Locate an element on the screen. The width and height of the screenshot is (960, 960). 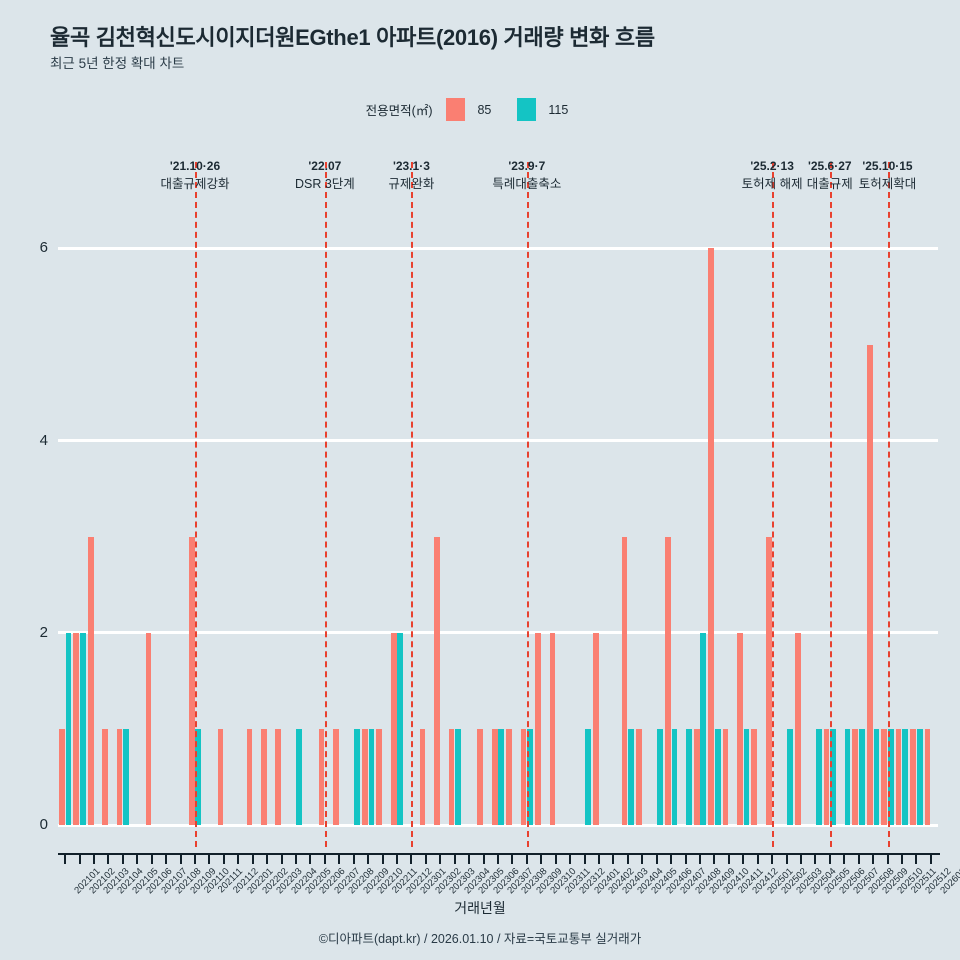
event-date: '25.10·15 is located at coordinates (887, 166).